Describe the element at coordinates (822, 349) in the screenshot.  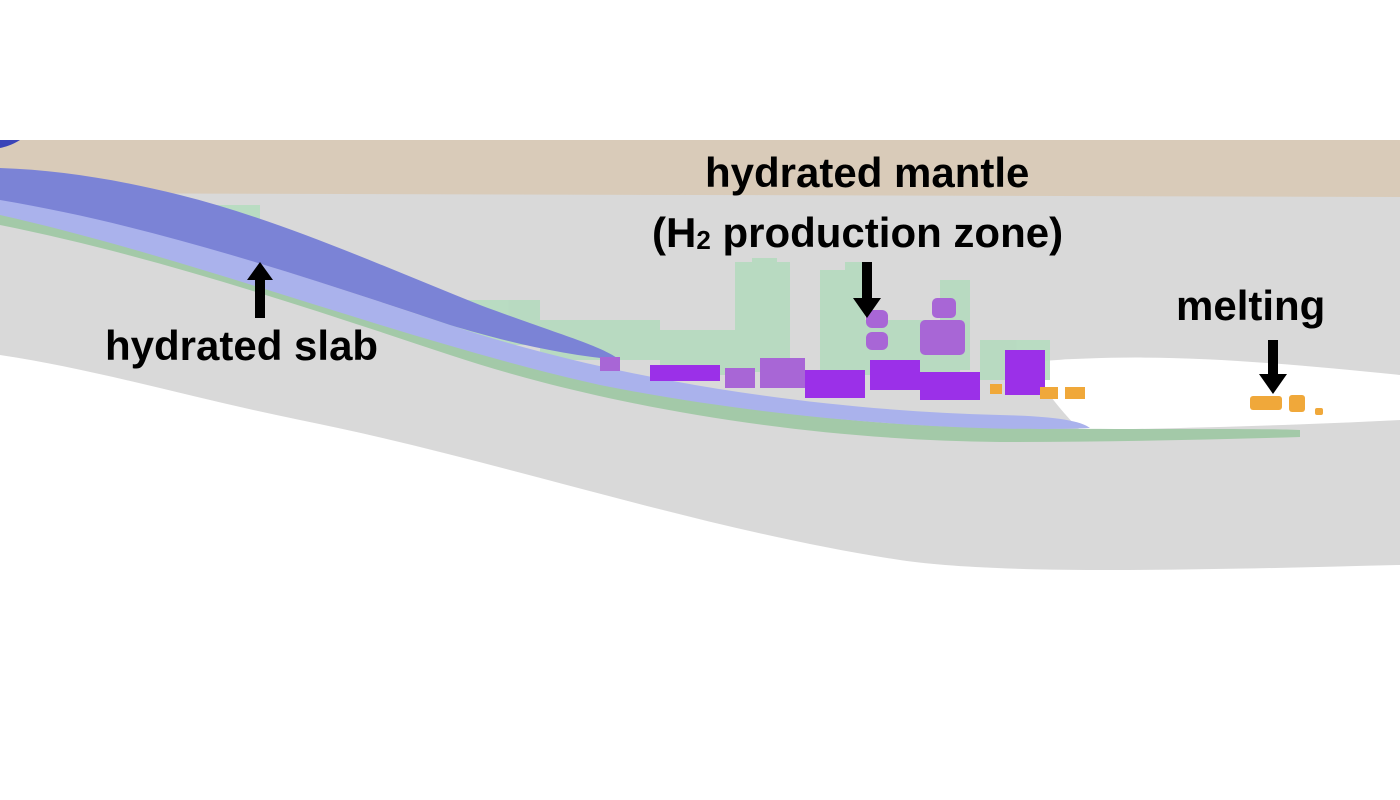
I see `h2-production-zone` at that location.